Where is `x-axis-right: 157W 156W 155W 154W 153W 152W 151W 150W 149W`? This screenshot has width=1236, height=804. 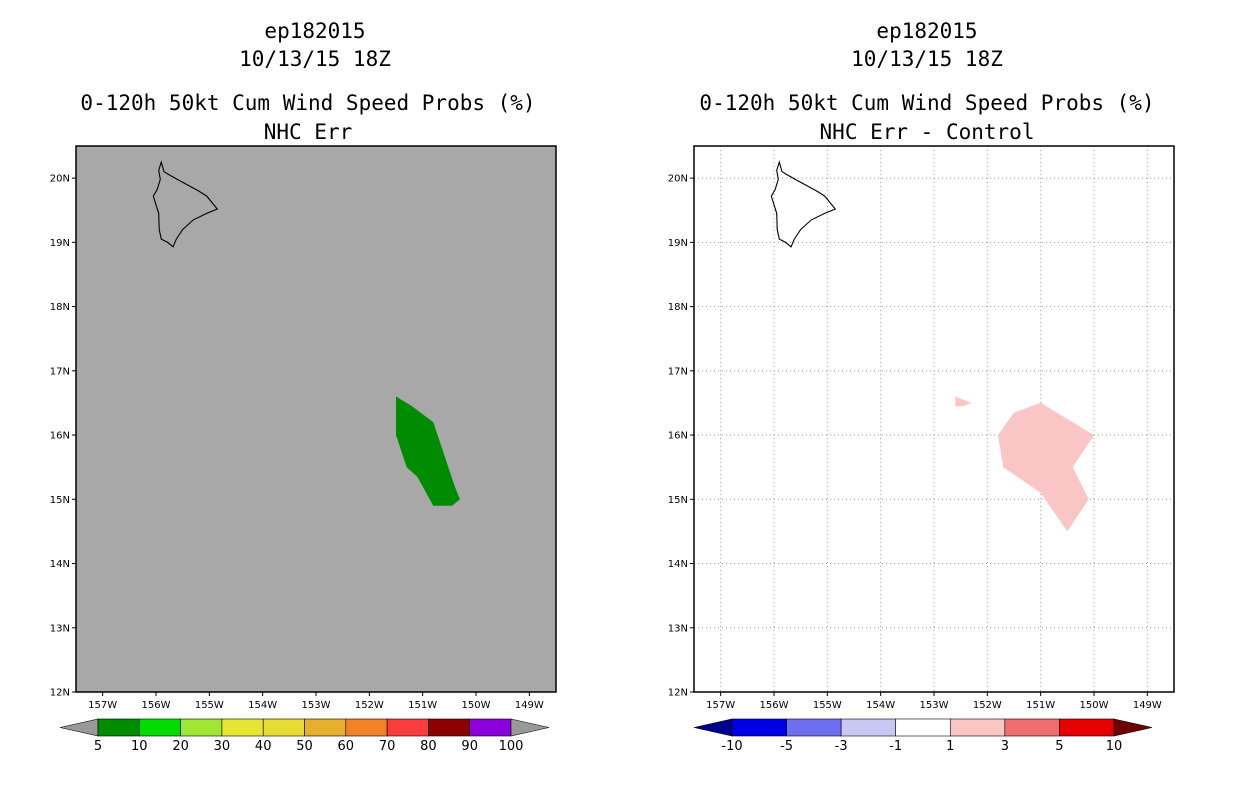
x-axis-right: 157W 156W 155W 154W 153W 152W 151W 150W 149W is located at coordinates (934, 701).